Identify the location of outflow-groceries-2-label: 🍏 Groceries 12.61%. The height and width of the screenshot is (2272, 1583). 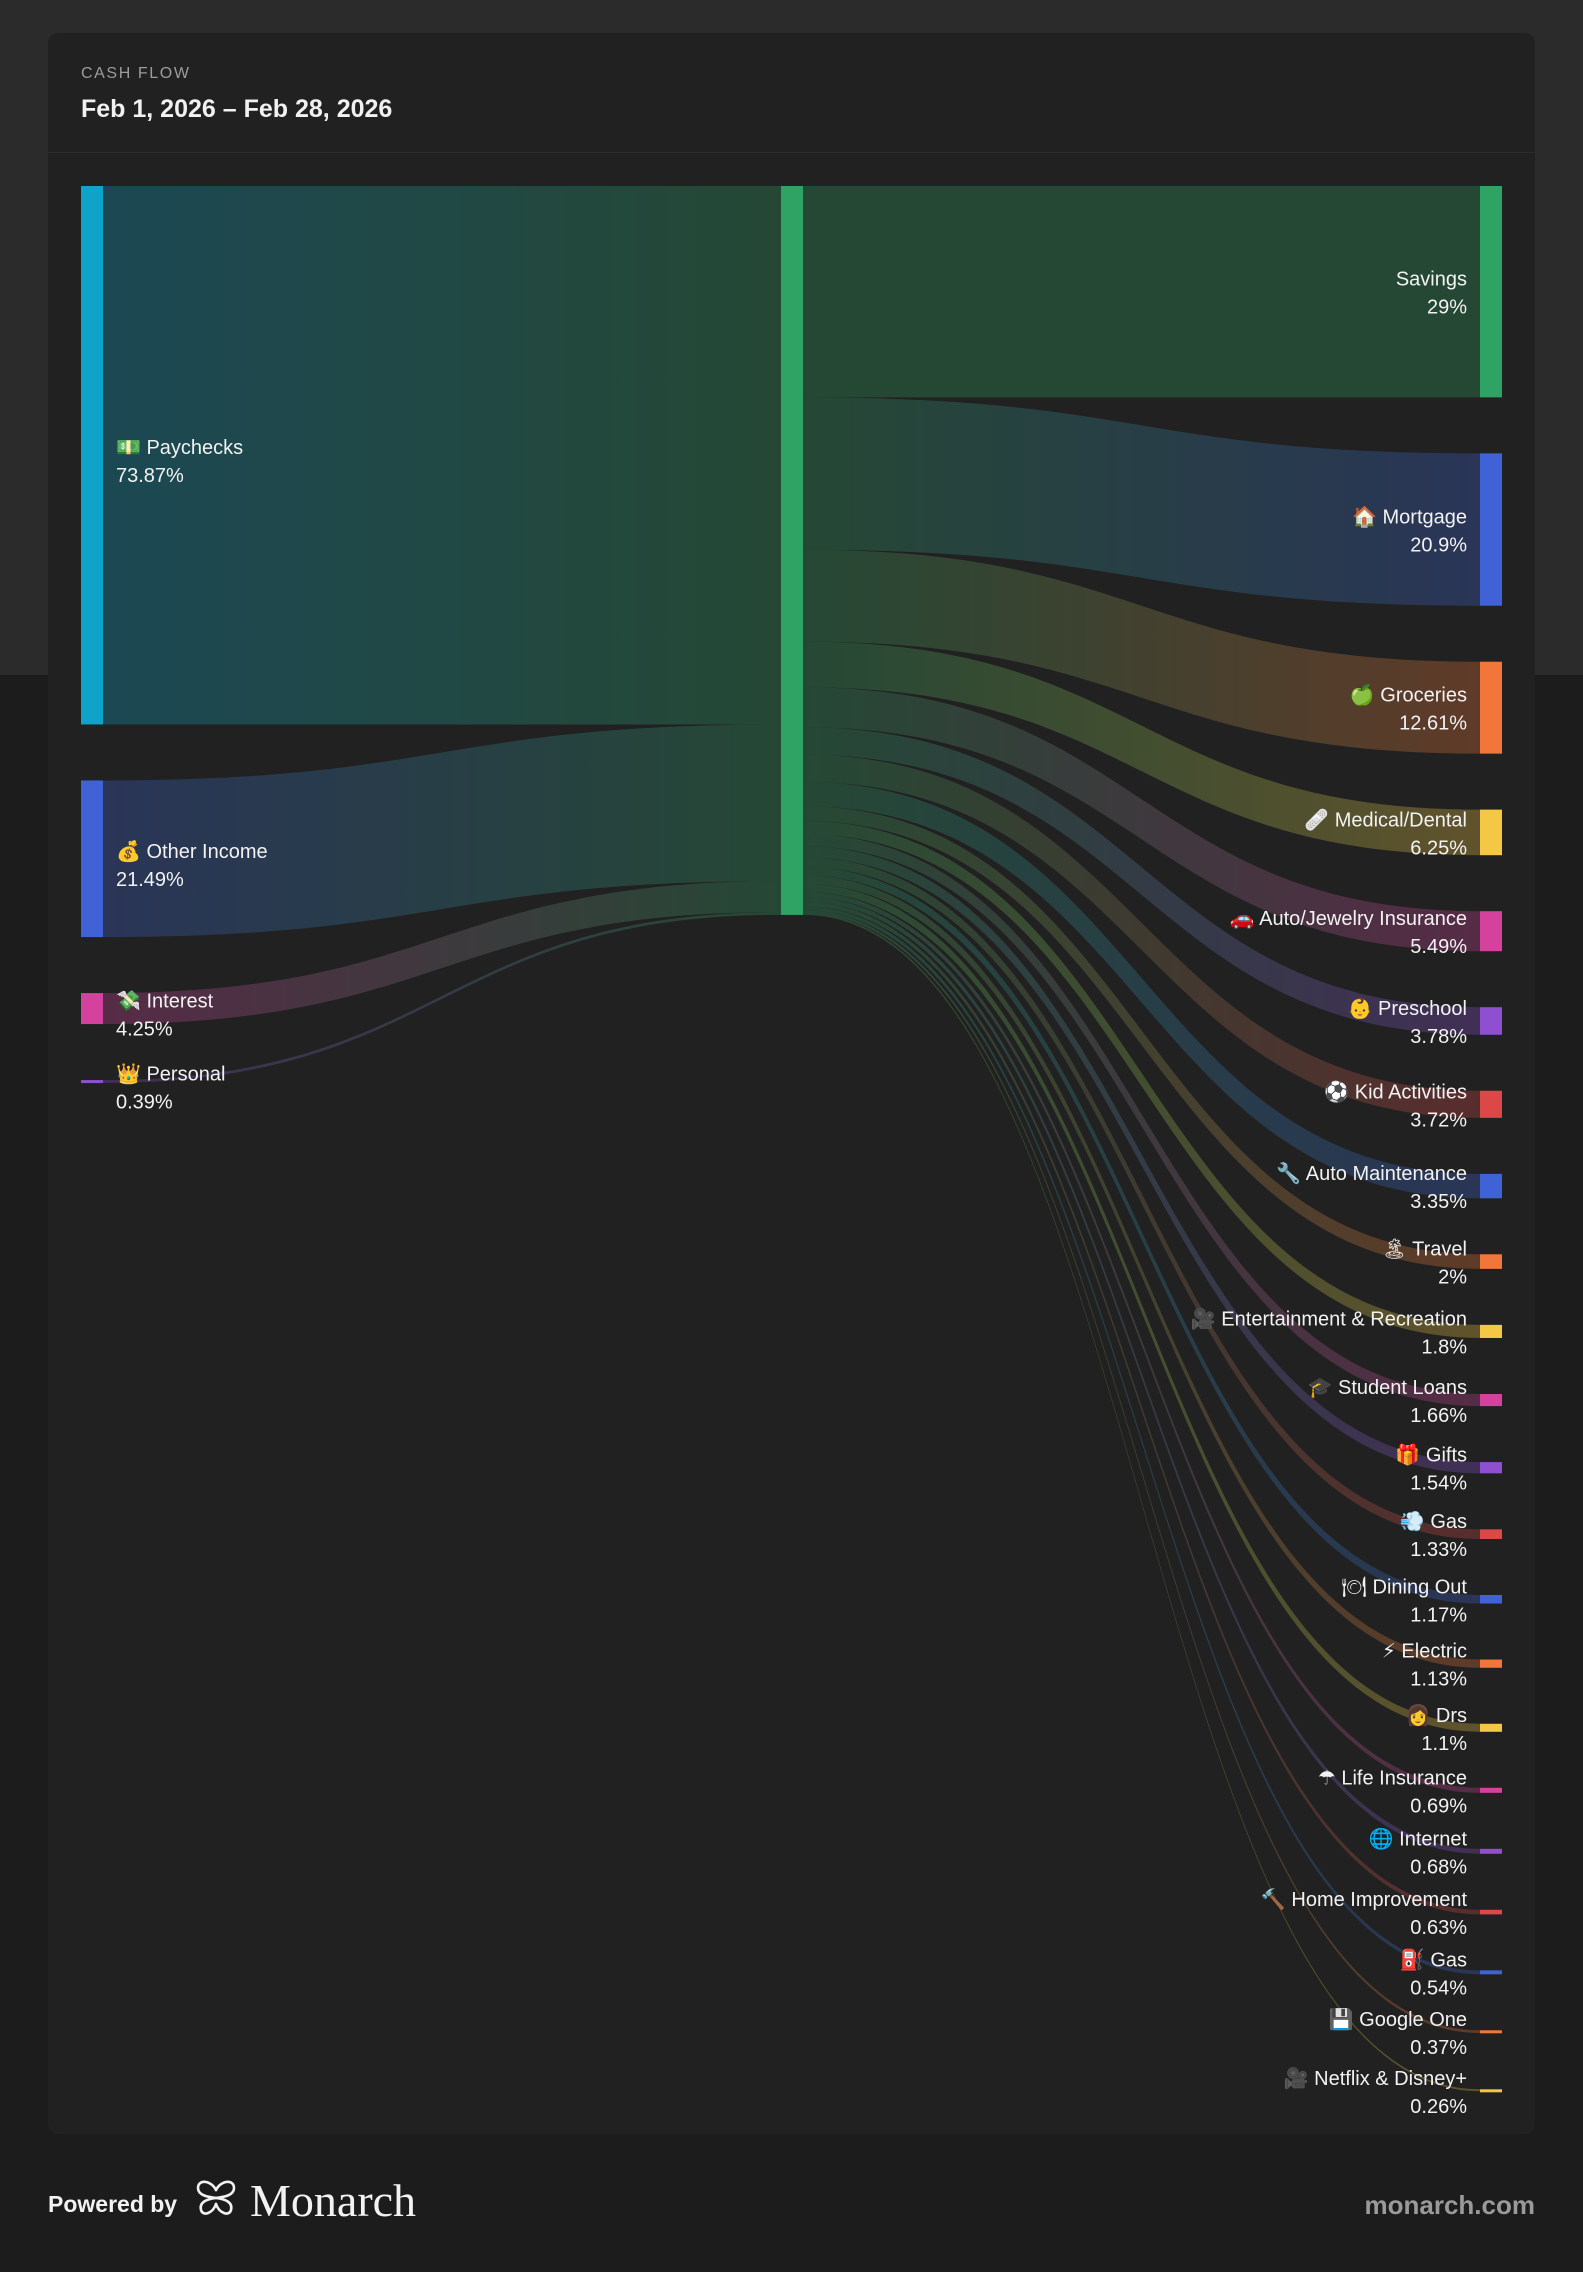
(1408, 709).